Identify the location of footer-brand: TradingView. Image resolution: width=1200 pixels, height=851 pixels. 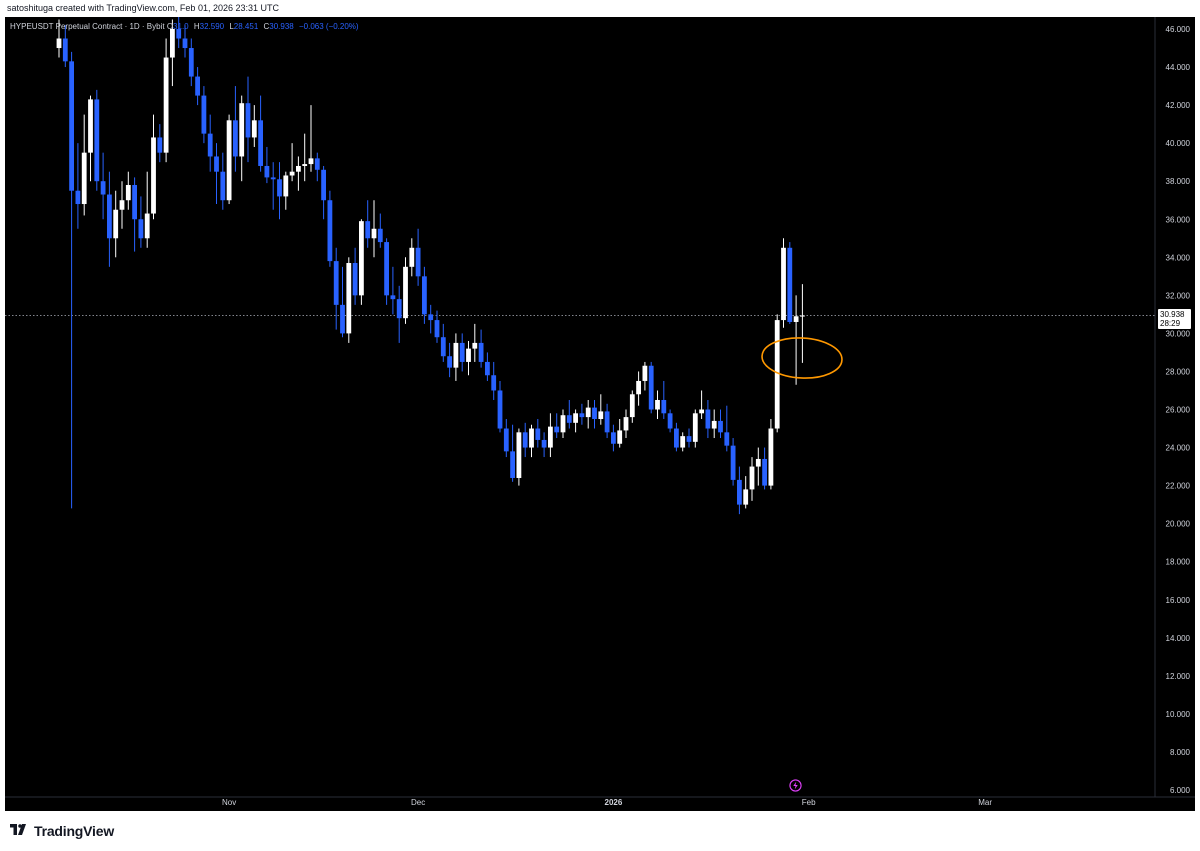
(61, 831).